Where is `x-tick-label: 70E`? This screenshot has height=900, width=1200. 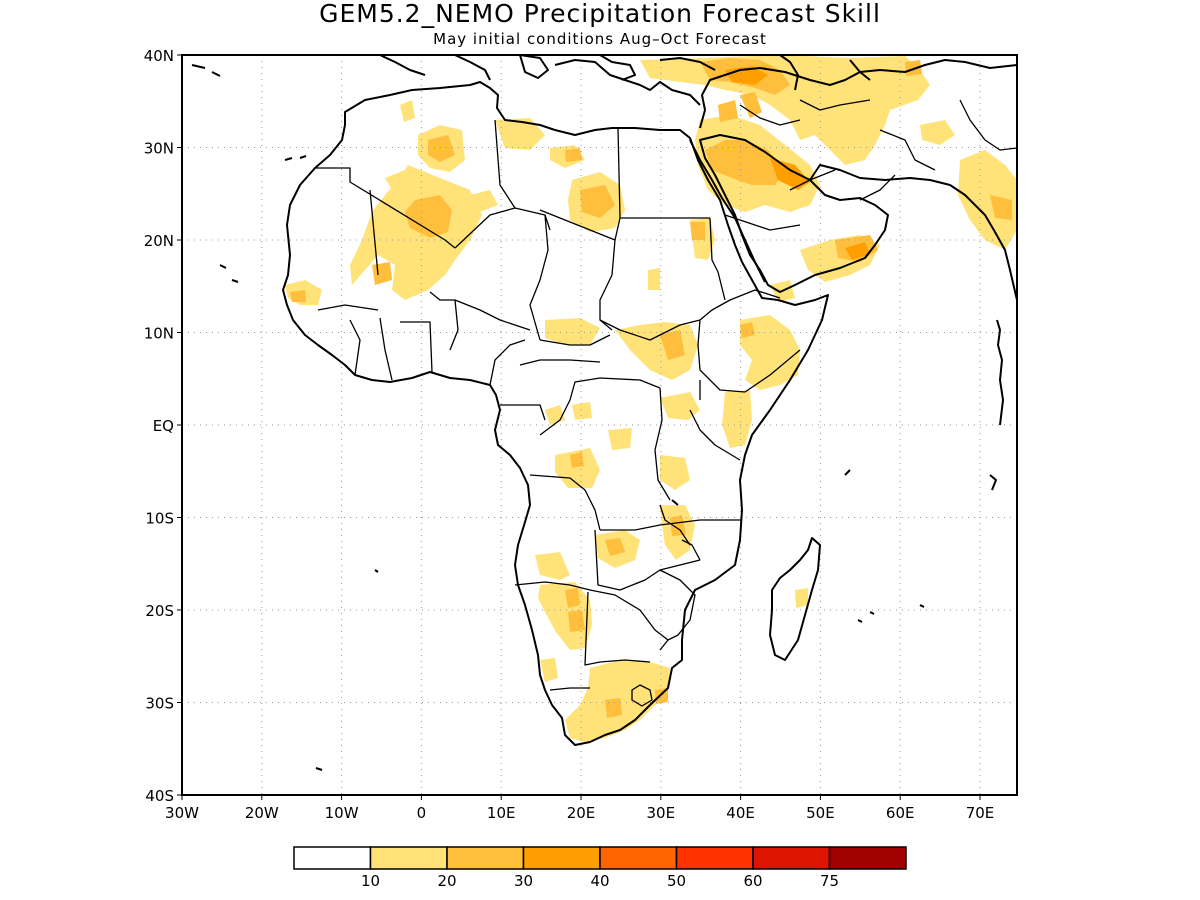 x-tick-label: 70E is located at coordinates (980, 813).